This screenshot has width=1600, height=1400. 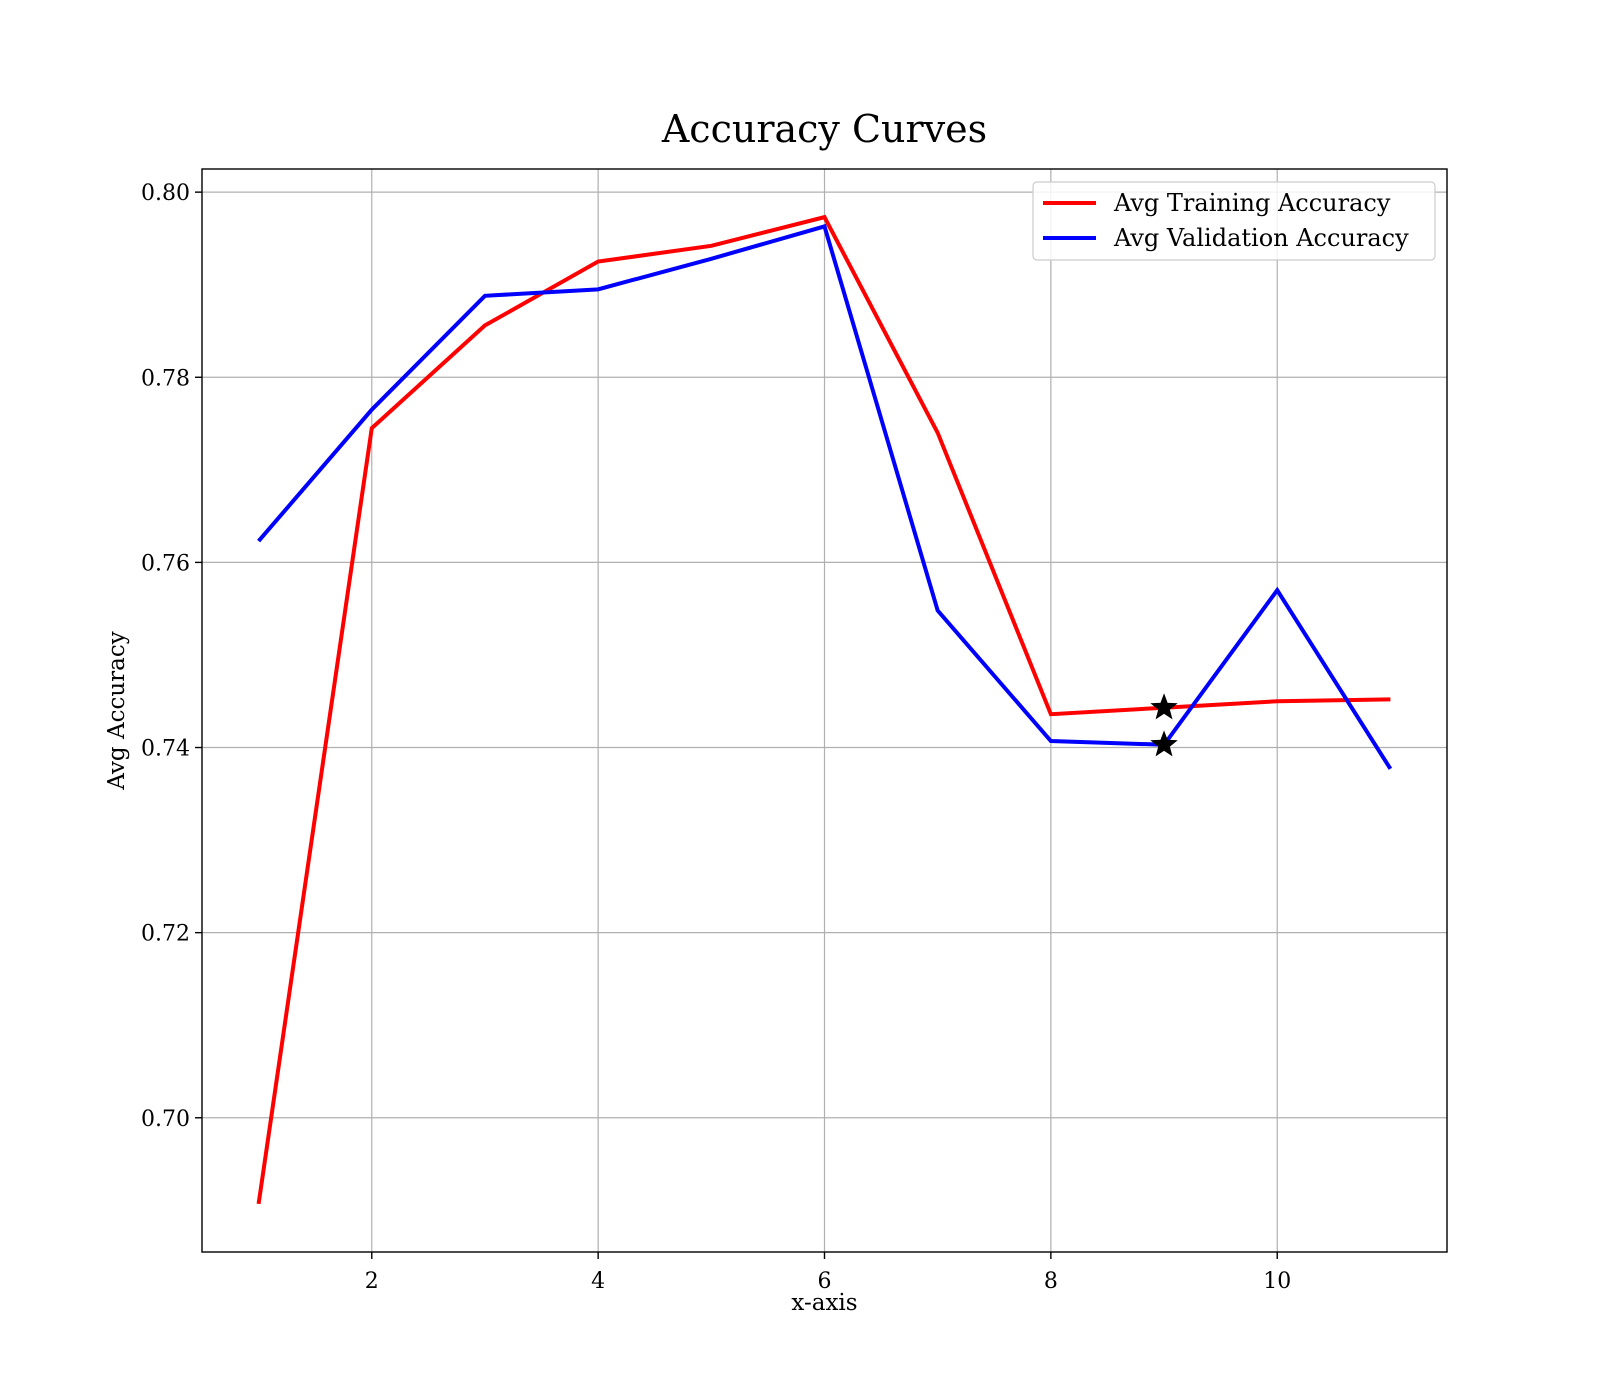 What do you see at coordinates (825, 1281) in the screenshot?
I see `x-tick-label: 6` at bounding box center [825, 1281].